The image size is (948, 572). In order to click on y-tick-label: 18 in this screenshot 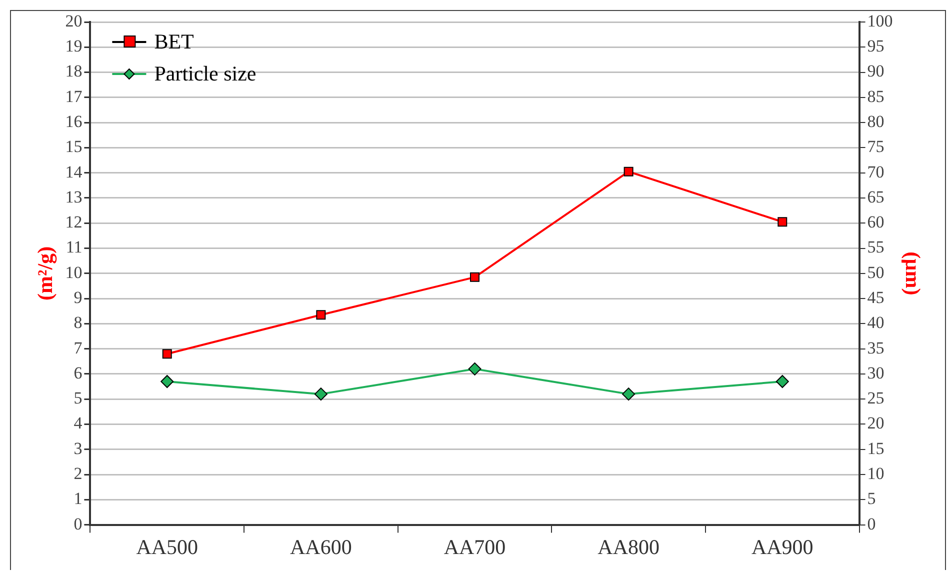, I will do `click(73, 71)`.